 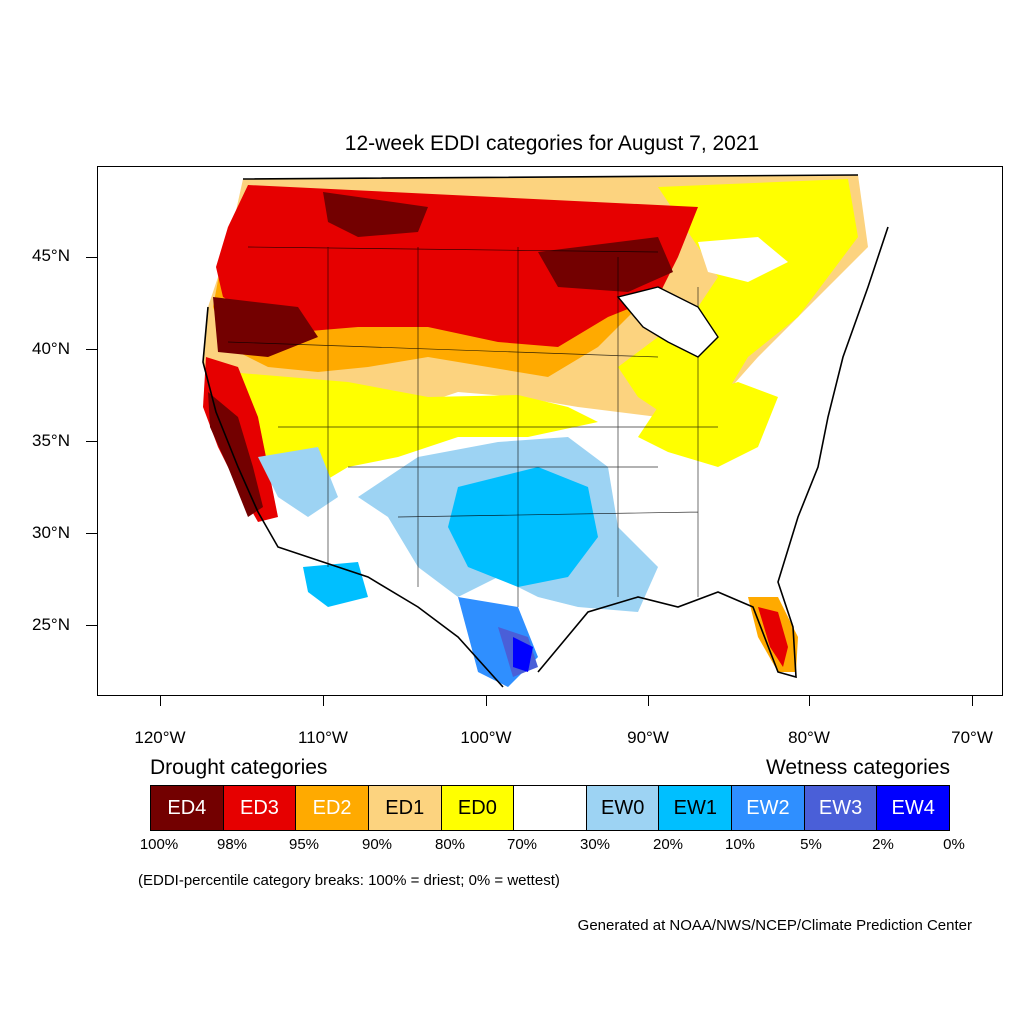 What do you see at coordinates (668, 844) in the screenshot?
I see `legend-break: 20%` at bounding box center [668, 844].